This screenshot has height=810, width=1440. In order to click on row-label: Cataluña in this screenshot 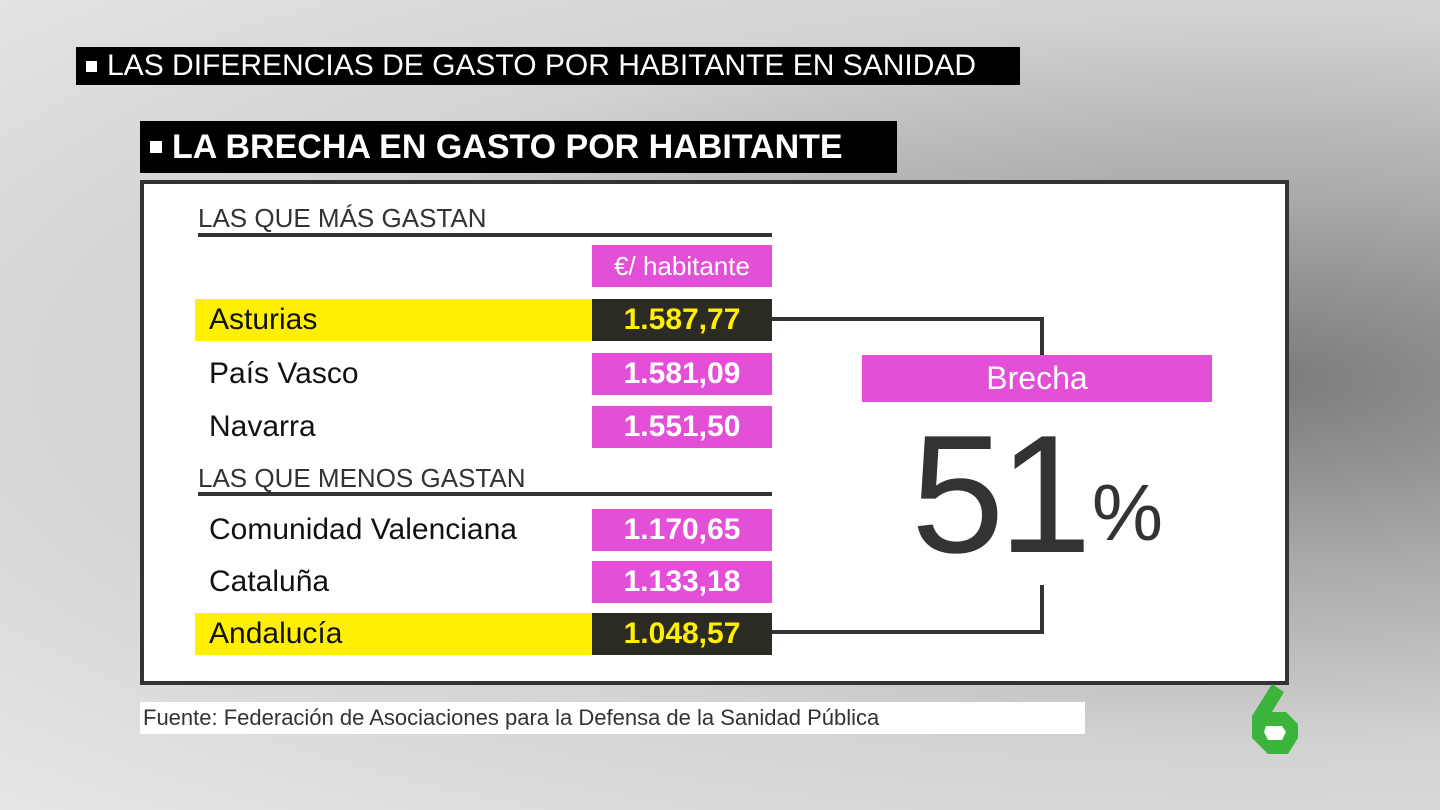, I will do `click(393, 582)`.